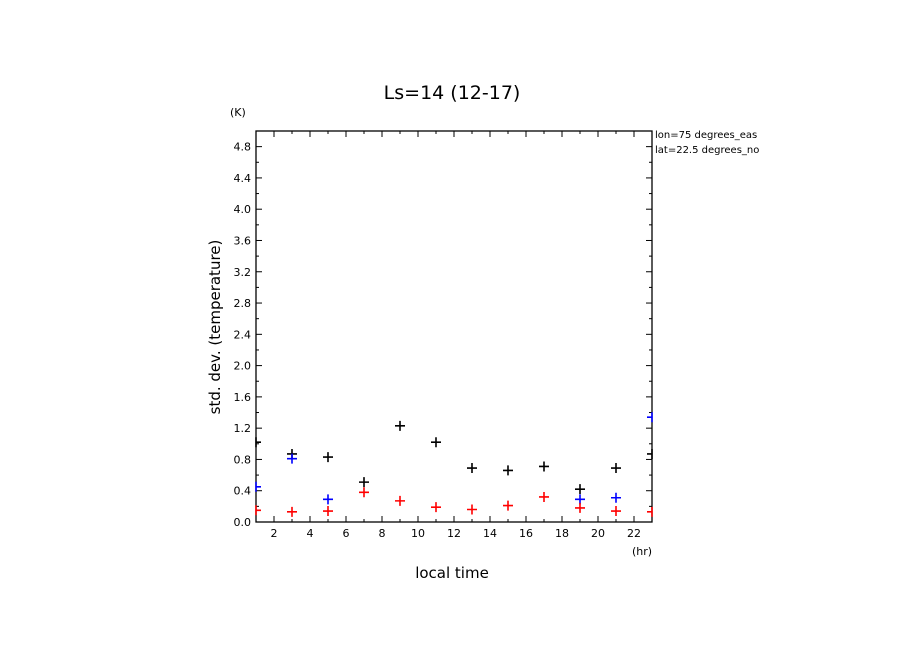 This screenshot has width=904, height=654. What do you see at coordinates (215, 327) in the screenshot?
I see `y-axis-label: std. dev. (temperature)` at bounding box center [215, 327].